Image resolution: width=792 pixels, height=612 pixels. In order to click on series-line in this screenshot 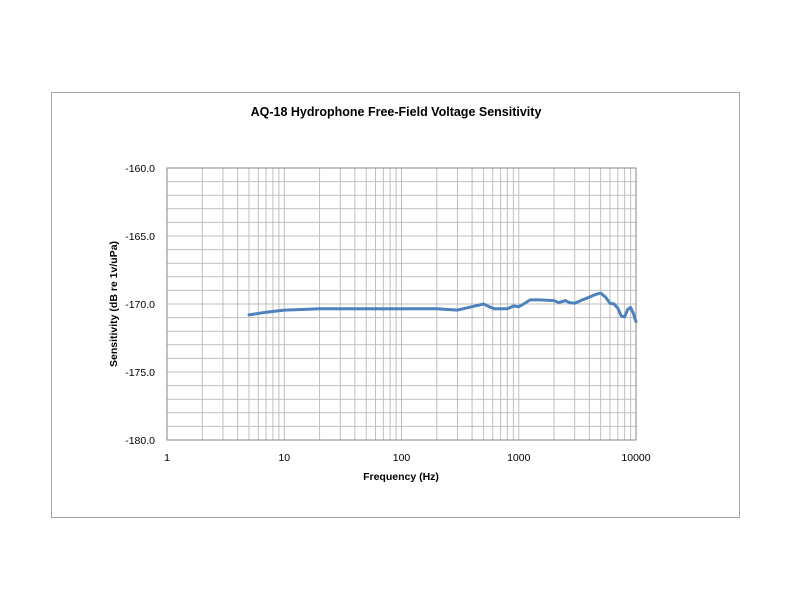, I will do `click(442, 307)`.